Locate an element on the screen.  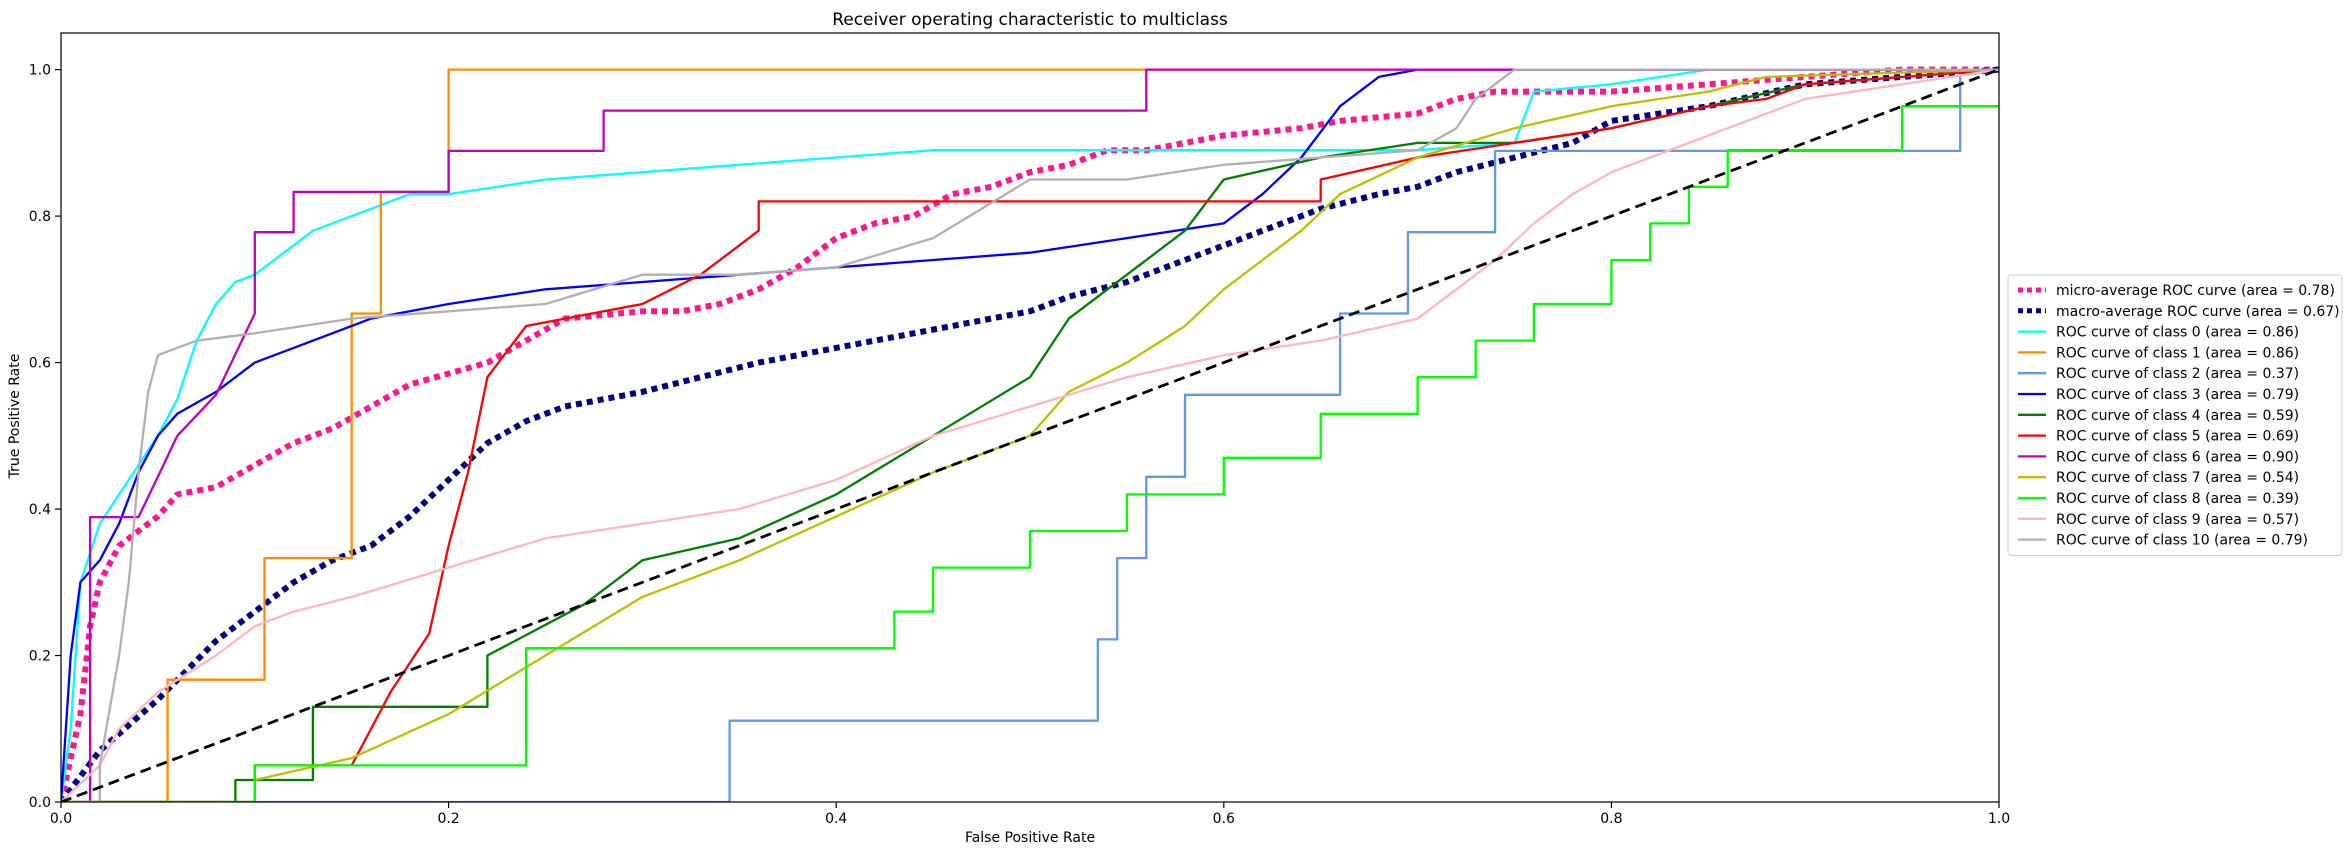
legend-label-9: ROC curve of class 7 (area = 0.54) is located at coordinates (2177, 478).